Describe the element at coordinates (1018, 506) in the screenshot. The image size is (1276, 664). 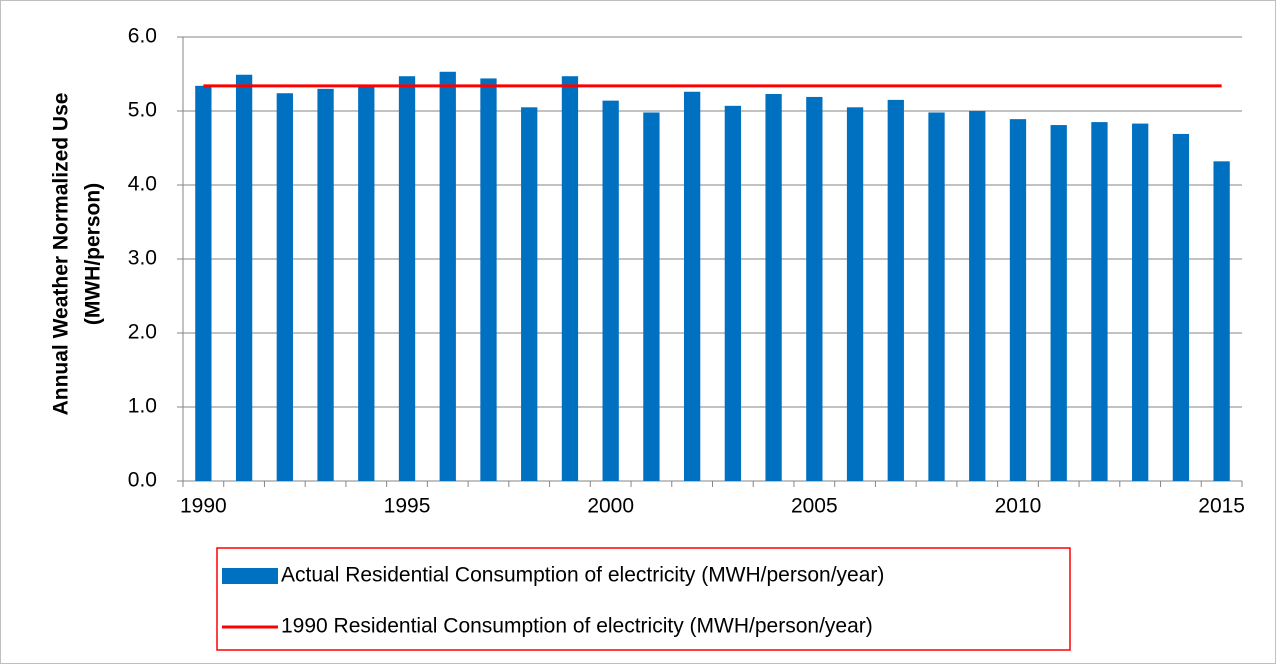
I see `x-tick-label: 2010` at that location.